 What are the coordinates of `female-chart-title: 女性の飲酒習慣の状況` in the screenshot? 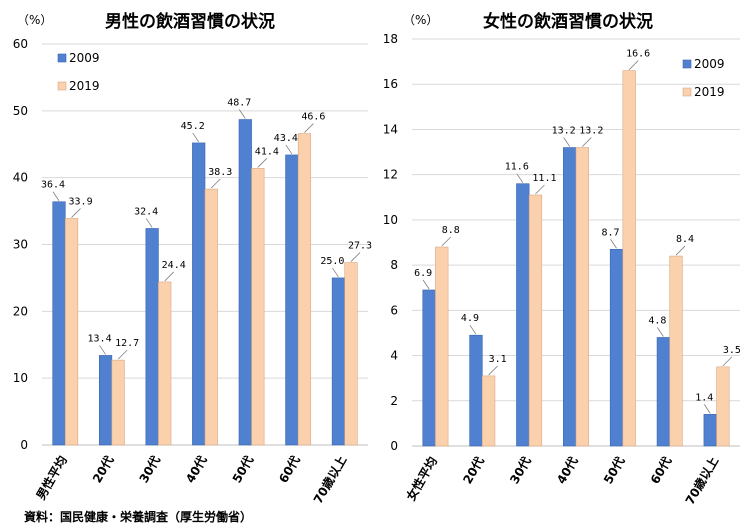 It's located at (568, 21).